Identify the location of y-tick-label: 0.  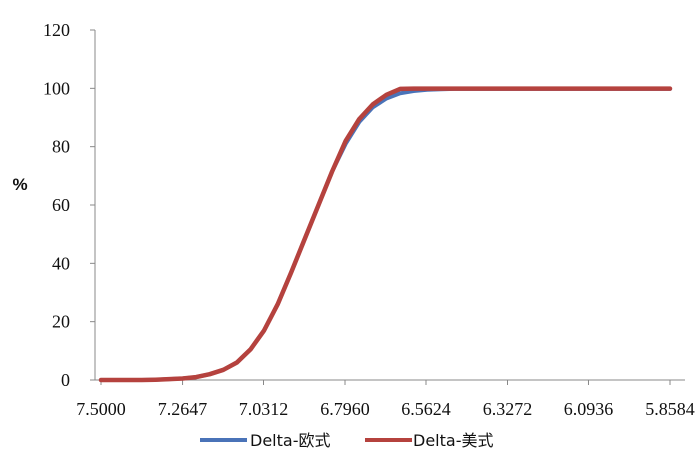
(65, 380).